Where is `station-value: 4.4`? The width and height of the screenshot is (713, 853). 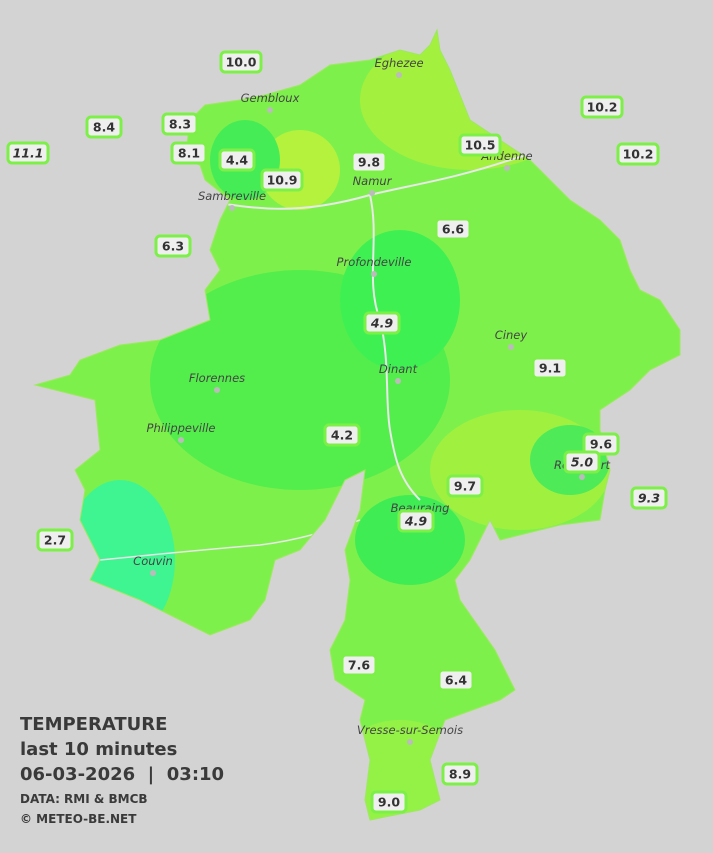
station-value: 4.4 is located at coordinates (237, 160).